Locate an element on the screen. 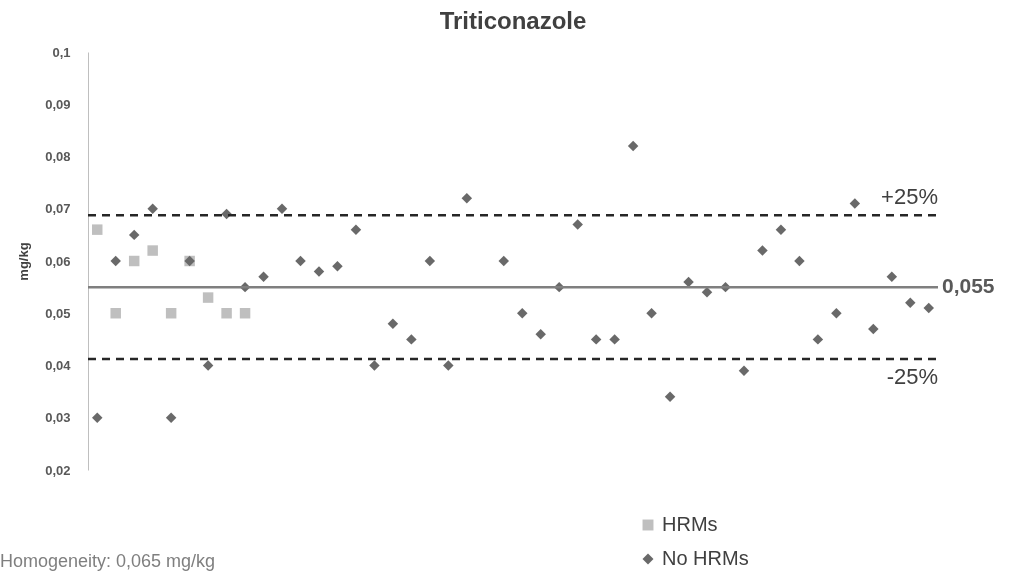  y-tick-label: 0,09 is located at coordinates (58, 104).